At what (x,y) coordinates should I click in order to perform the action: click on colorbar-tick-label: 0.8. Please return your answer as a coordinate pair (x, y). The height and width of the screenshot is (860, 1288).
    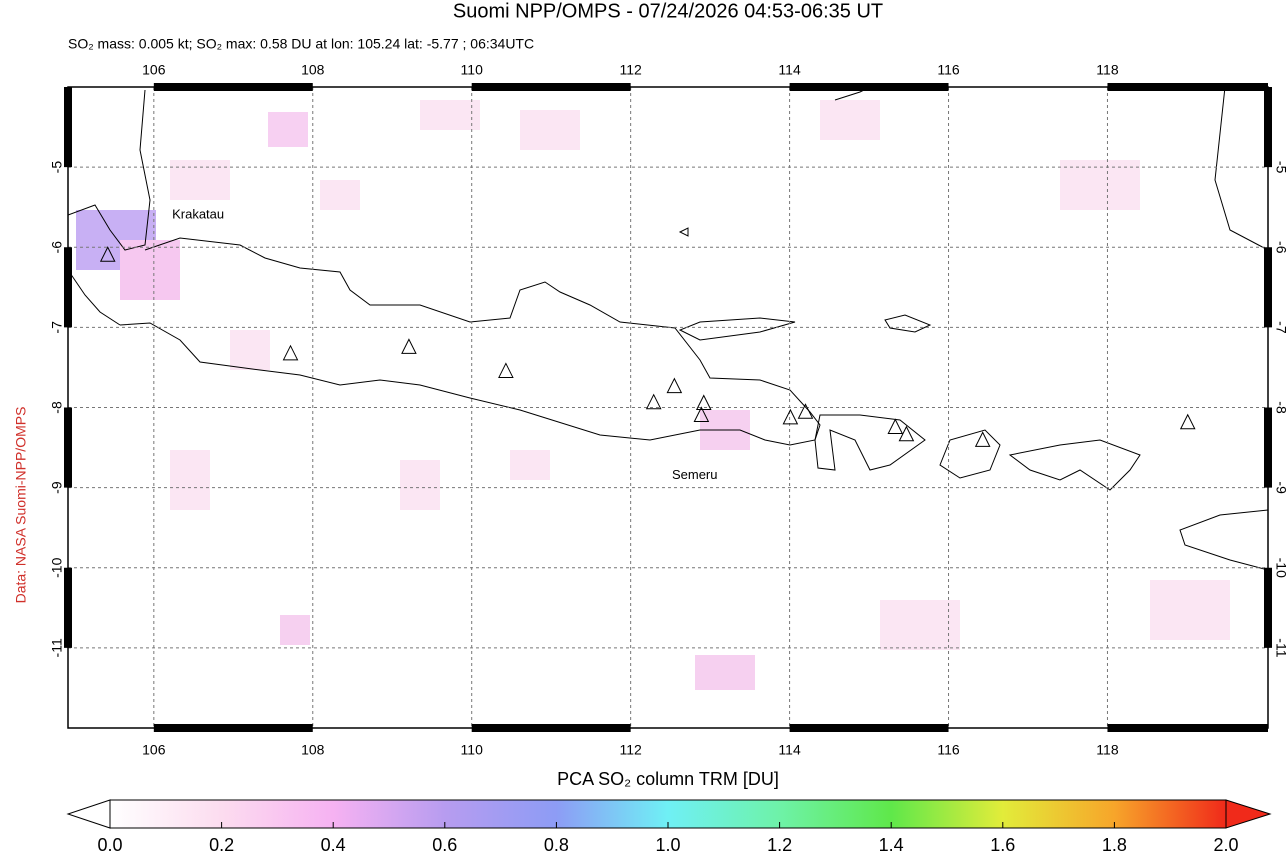
    Looking at the image, I should click on (556, 845).